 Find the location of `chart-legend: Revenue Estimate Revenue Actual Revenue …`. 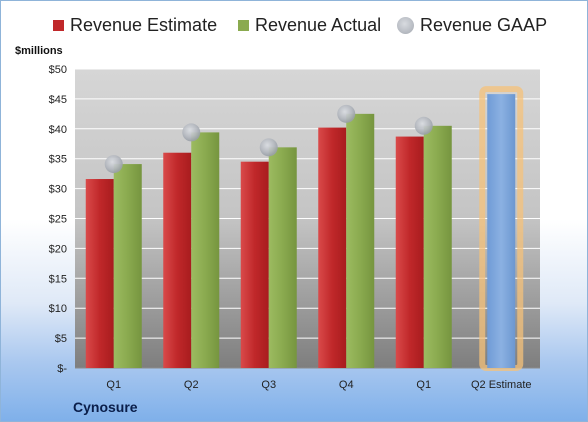

chart-legend: Revenue Estimate Revenue Actual Revenue … is located at coordinates (294, 29).